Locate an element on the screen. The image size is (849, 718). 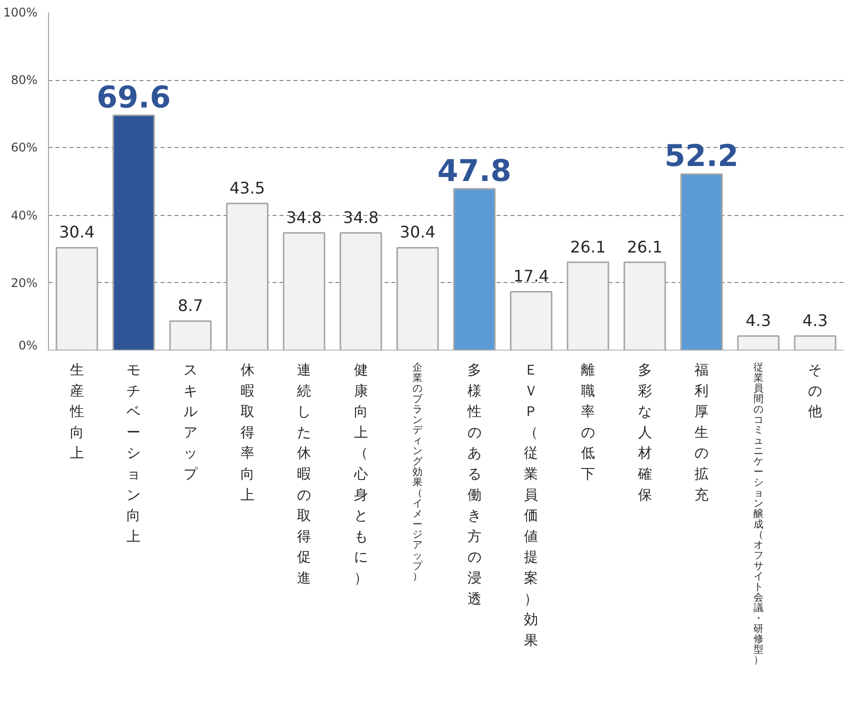
y-tick-label: 100% is located at coordinates (20, 13).